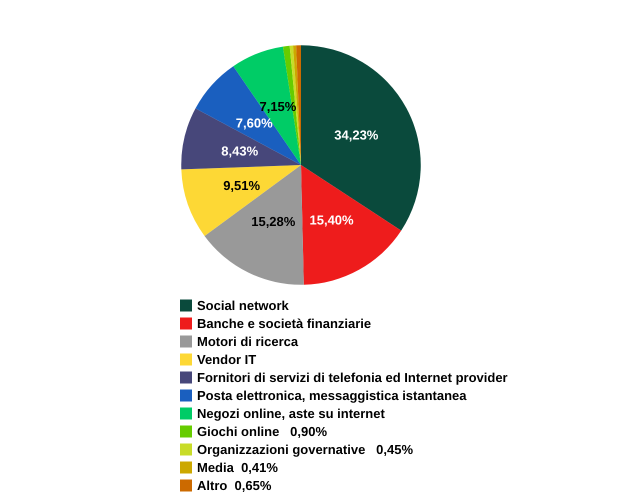 Image resolution: width=630 pixels, height=499 pixels. What do you see at coordinates (273, 221) in the screenshot?
I see `data-label: 15,28%` at bounding box center [273, 221].